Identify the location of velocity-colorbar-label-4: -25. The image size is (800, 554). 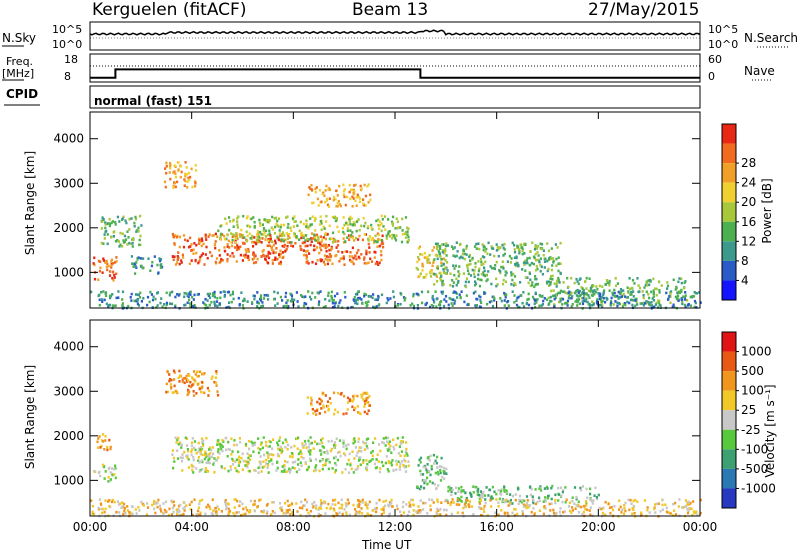
(751, 430).